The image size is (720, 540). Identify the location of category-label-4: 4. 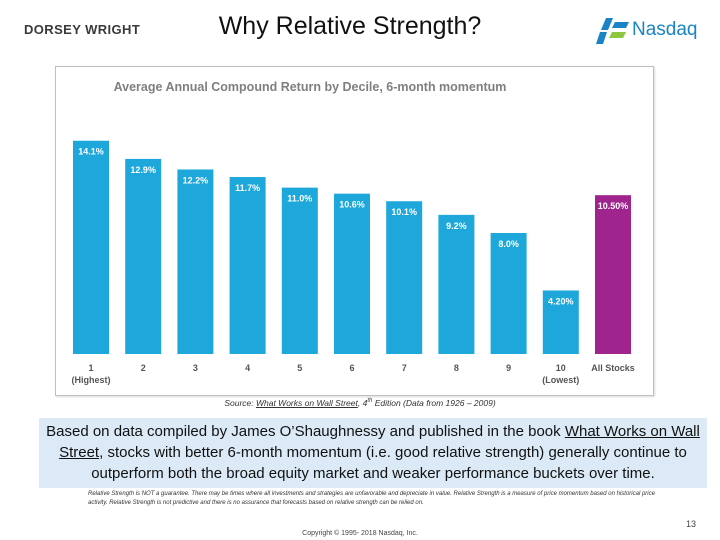
(247, 368).